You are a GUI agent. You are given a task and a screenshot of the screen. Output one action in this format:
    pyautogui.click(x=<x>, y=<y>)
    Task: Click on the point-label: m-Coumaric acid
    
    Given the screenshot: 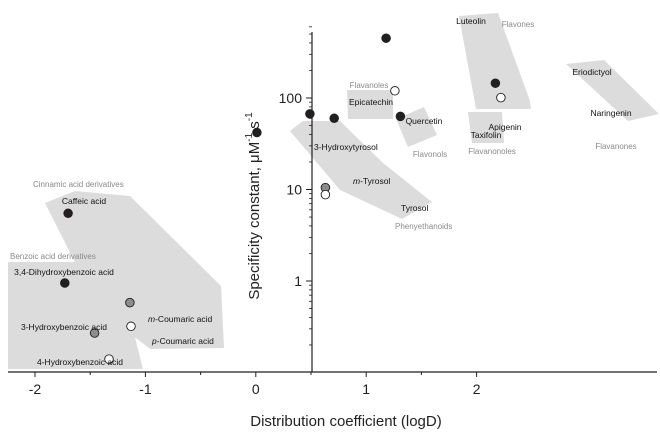 What is the action you would take?
    pyautogui.click(x=180, y=319)
    